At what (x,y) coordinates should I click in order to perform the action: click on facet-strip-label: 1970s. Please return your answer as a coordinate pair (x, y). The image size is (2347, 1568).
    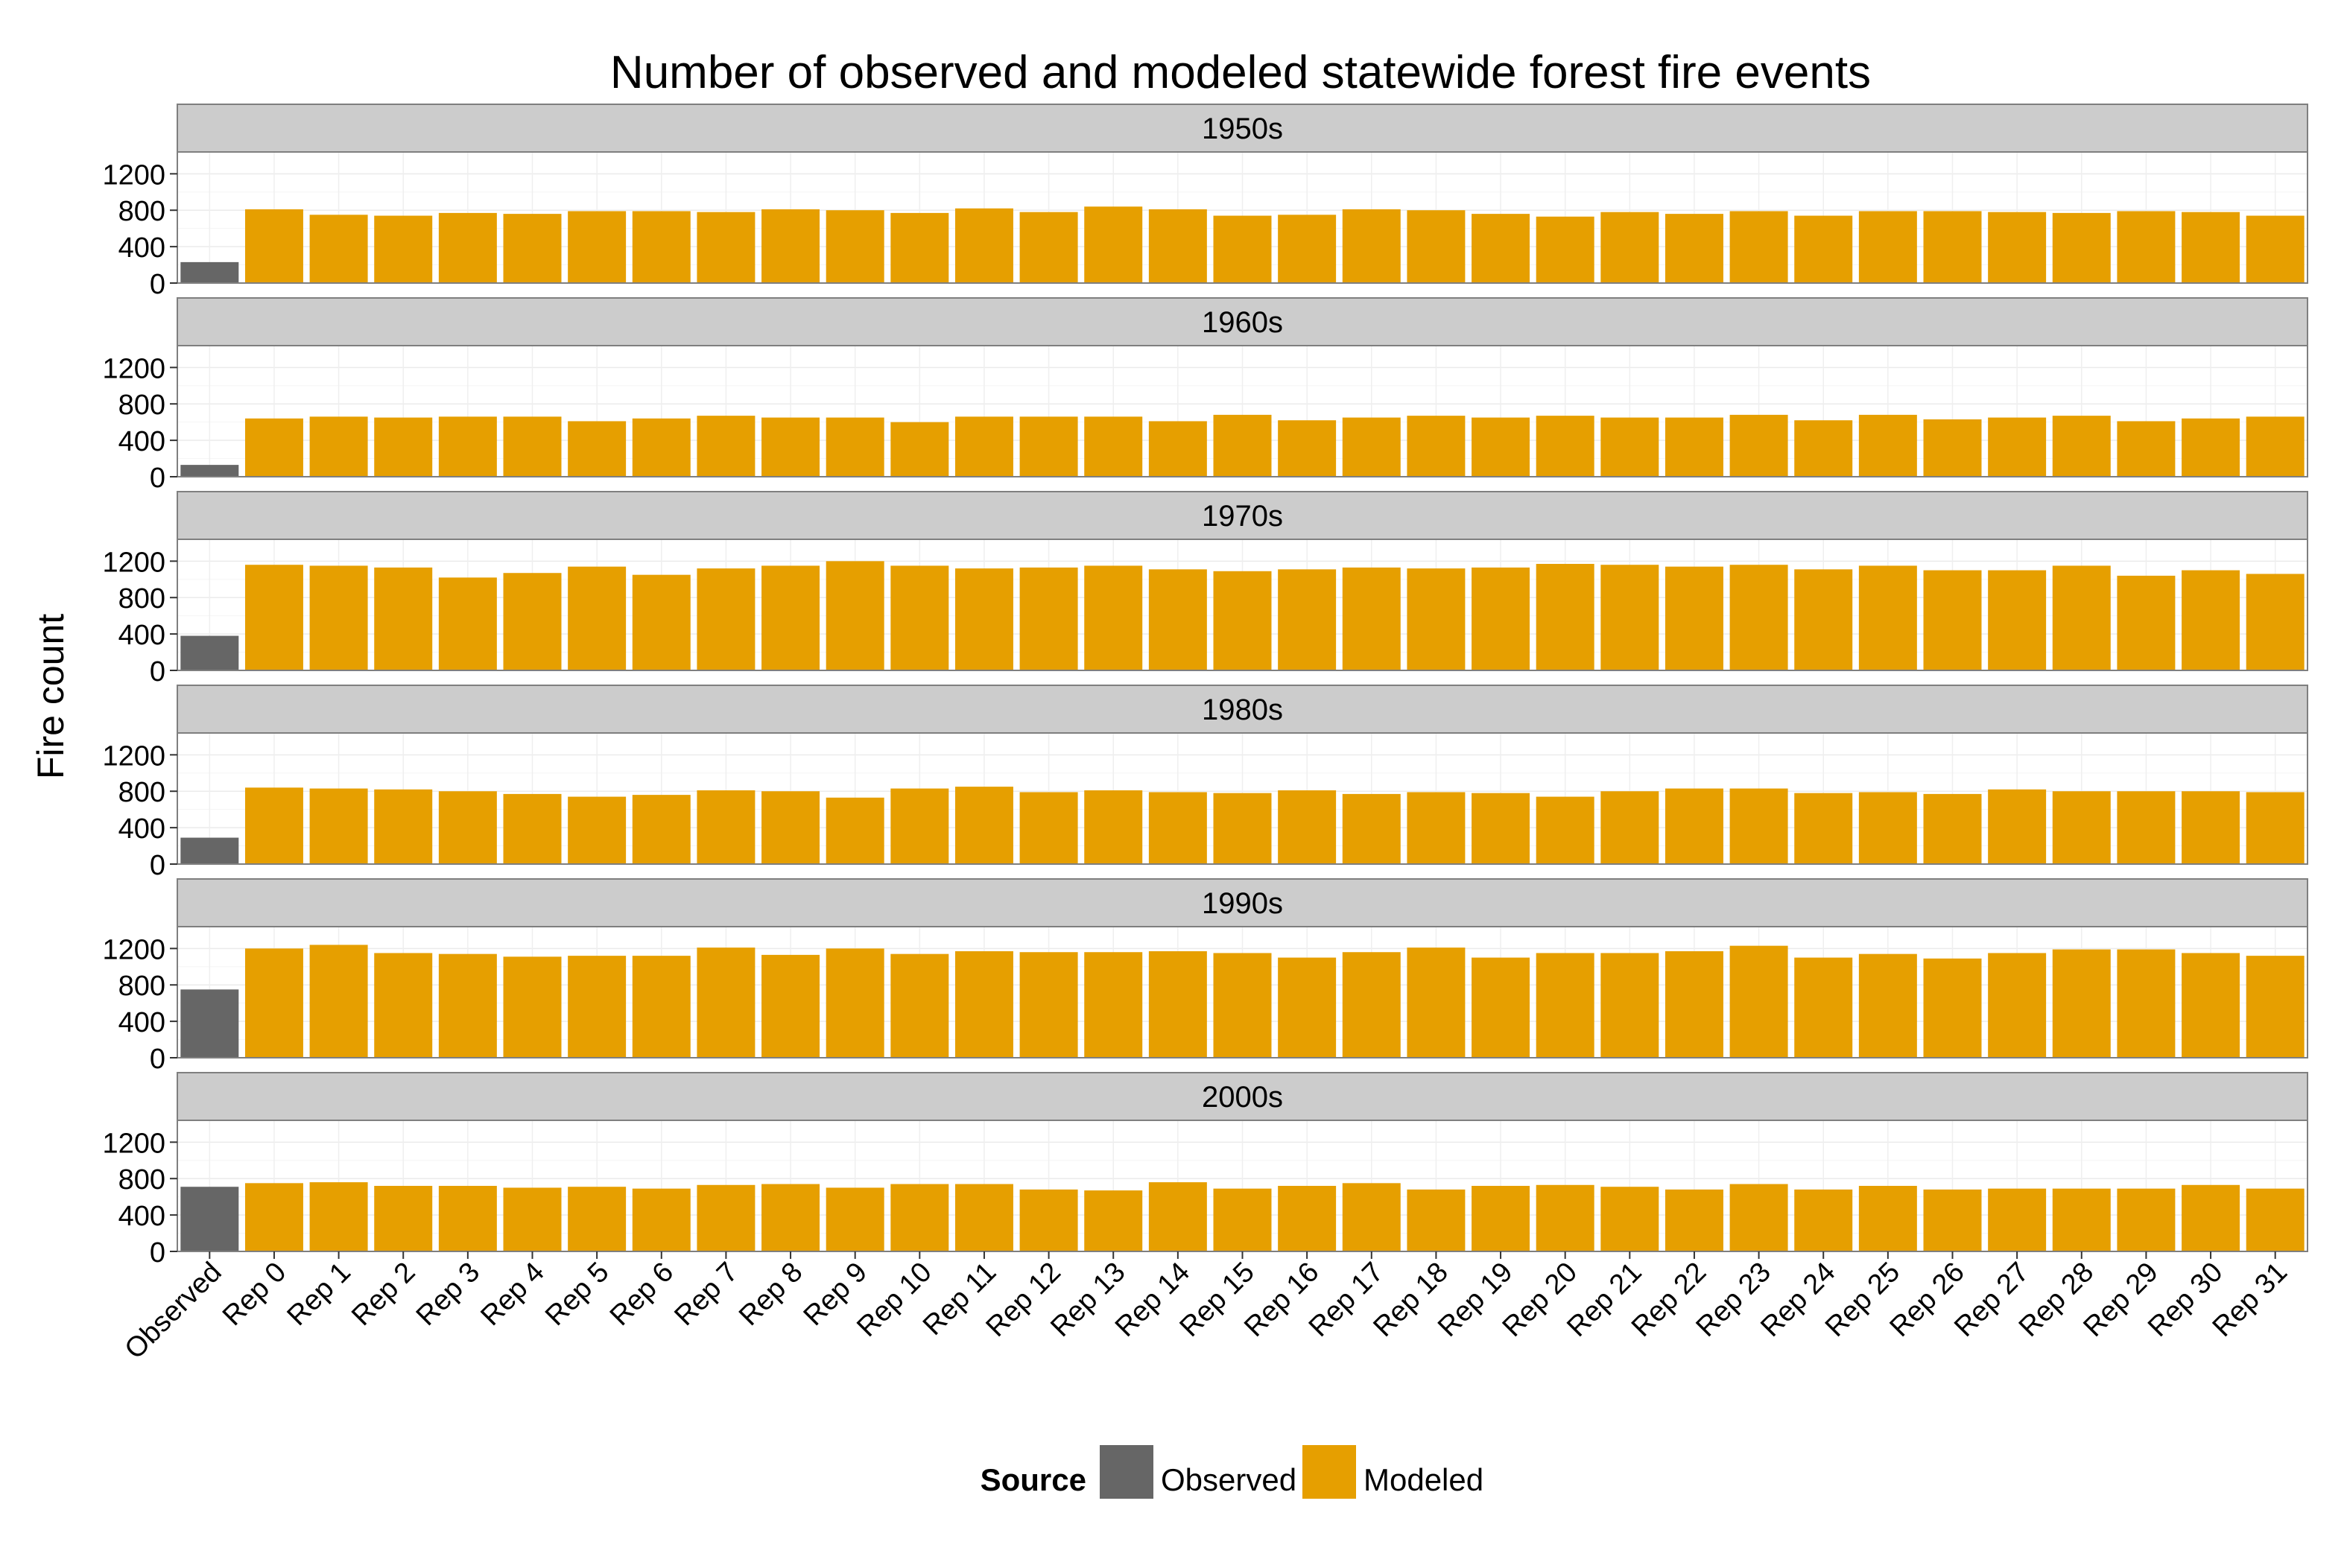
    Looking at the image, I should click on (1242, 517).